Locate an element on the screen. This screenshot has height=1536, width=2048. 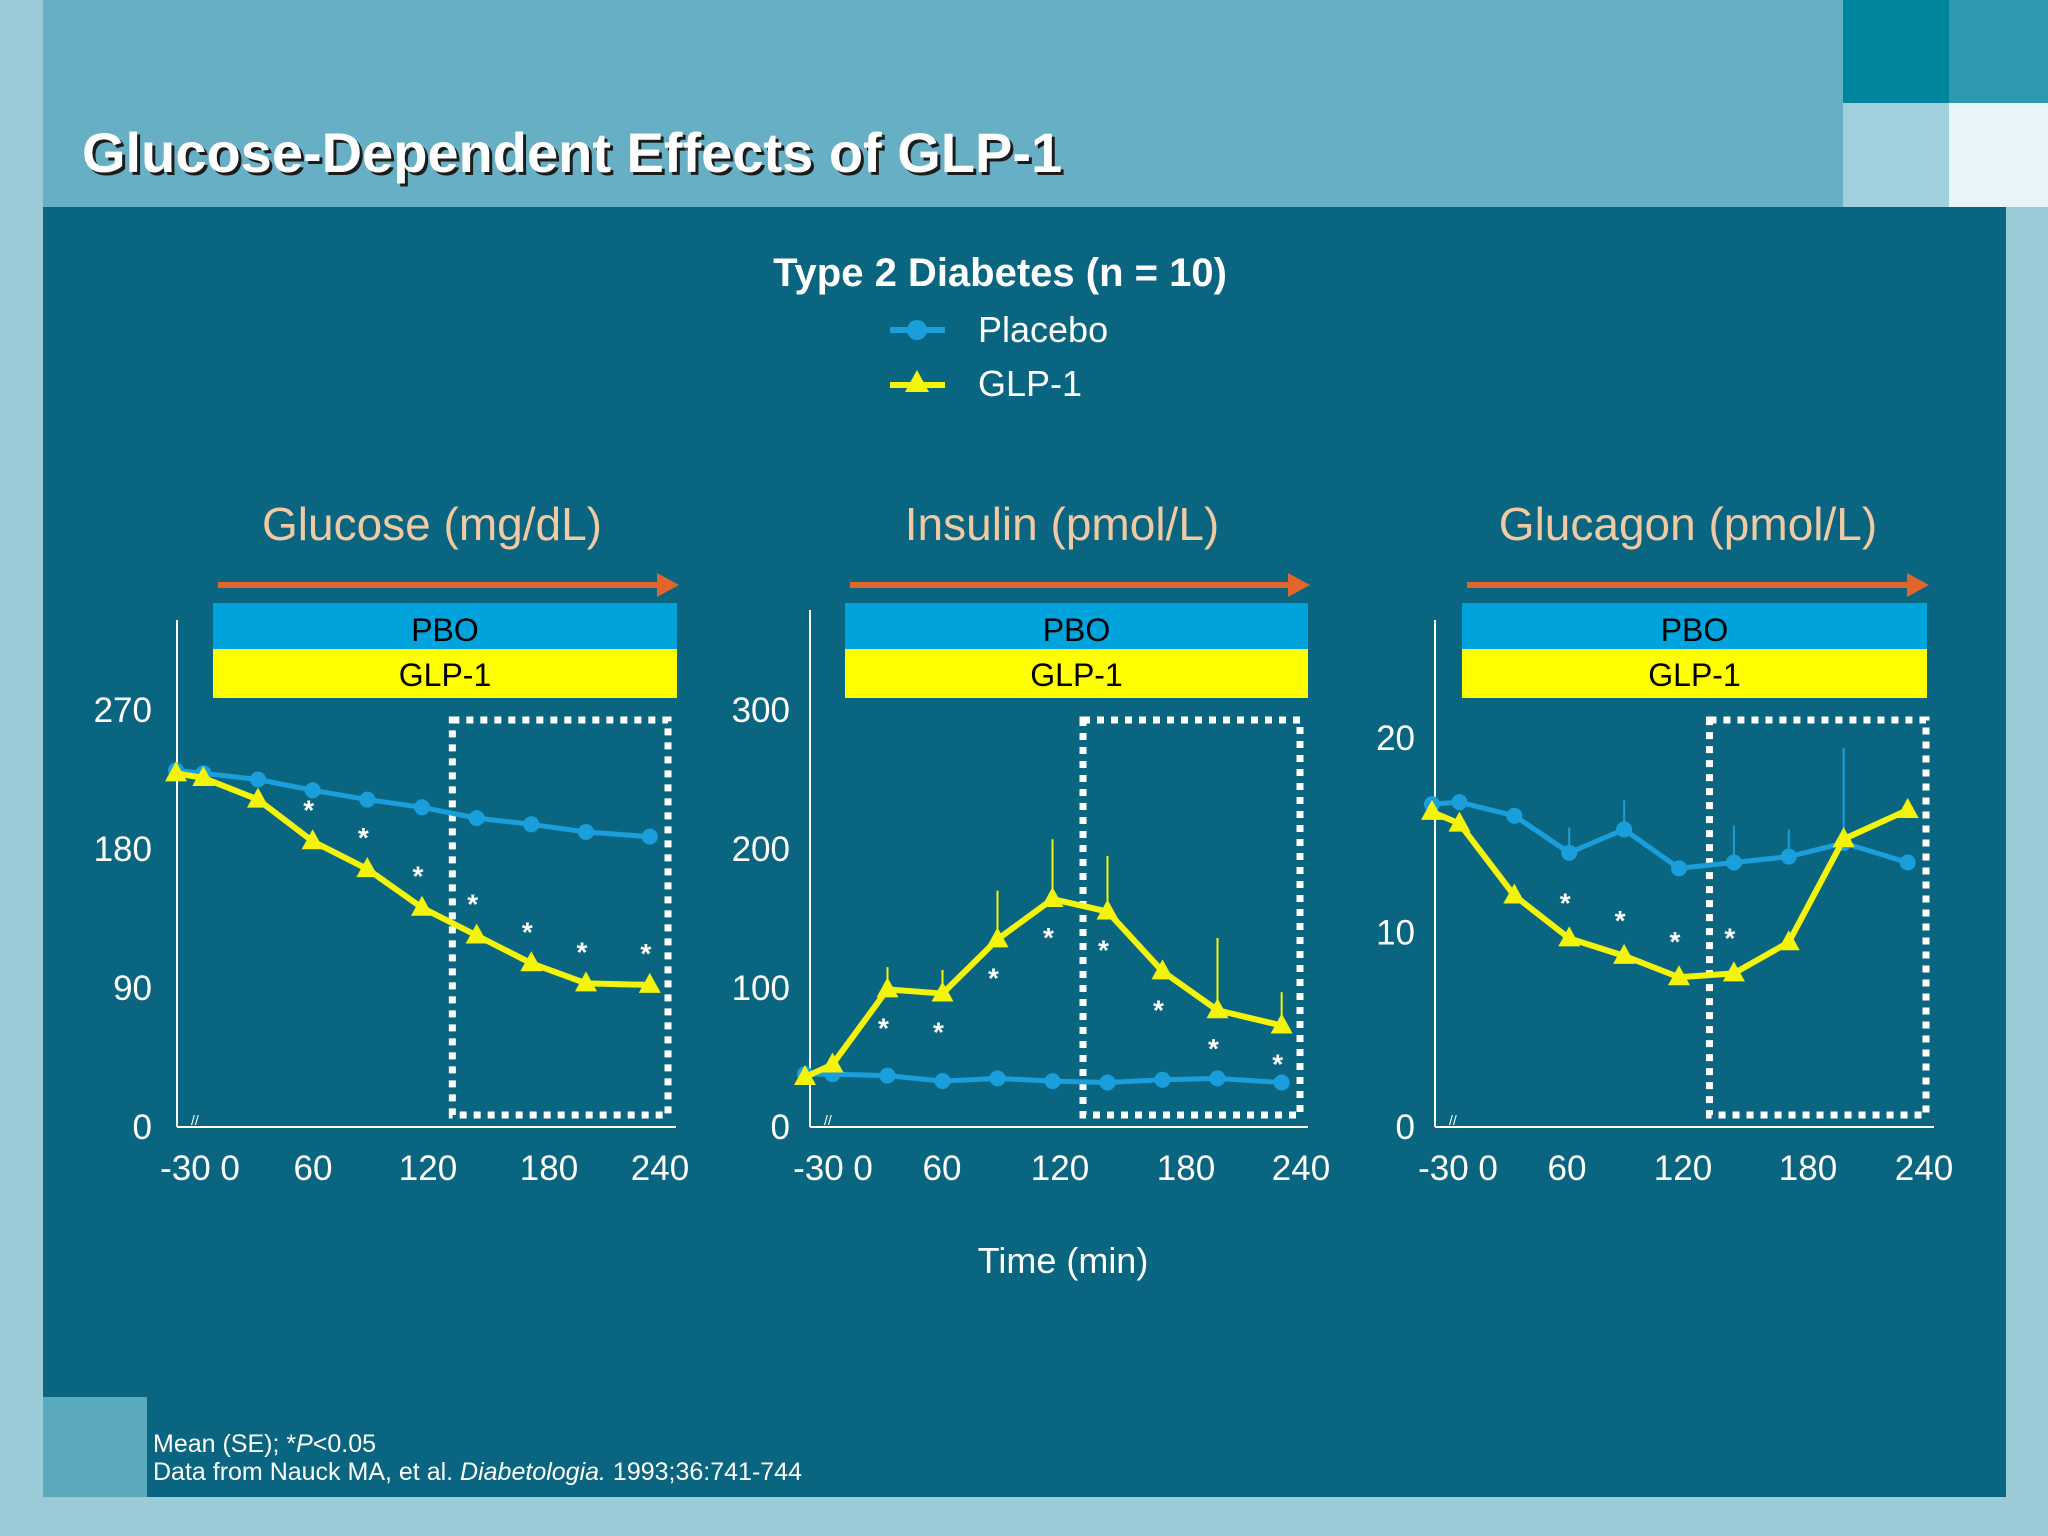
y-tick-label: 90 is located at coordinates (132, 988).